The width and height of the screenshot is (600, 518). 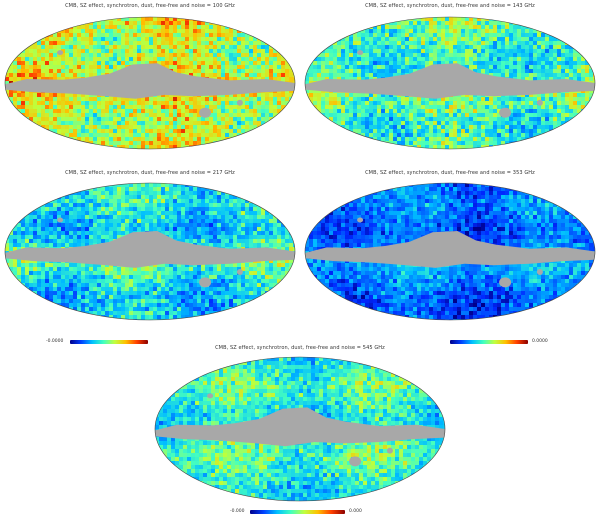 I want to click on colorbar-right-max: 0.0000, so click(x=540, y=341).